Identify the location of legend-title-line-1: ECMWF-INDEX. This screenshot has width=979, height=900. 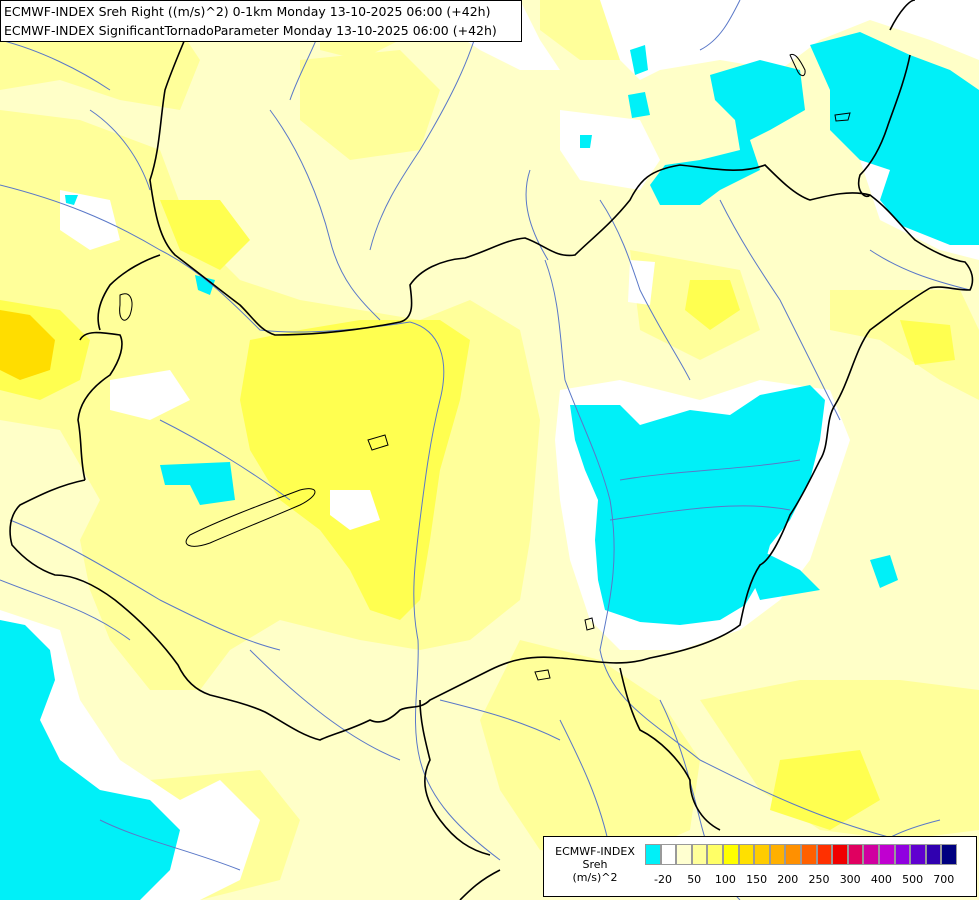
(595, 851).